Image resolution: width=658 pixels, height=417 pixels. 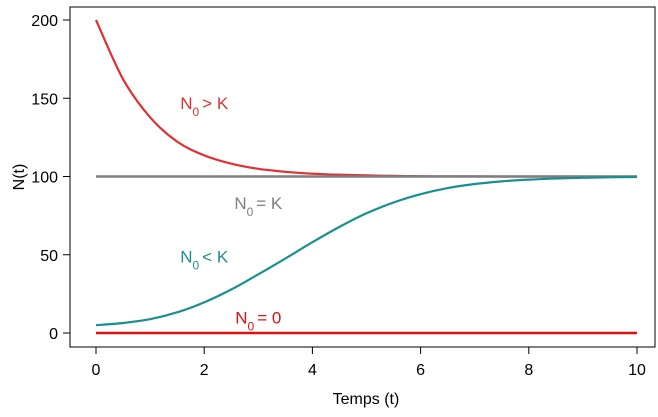 I want to click on y-tick-label-1: 50, so click(x=49, y=256).